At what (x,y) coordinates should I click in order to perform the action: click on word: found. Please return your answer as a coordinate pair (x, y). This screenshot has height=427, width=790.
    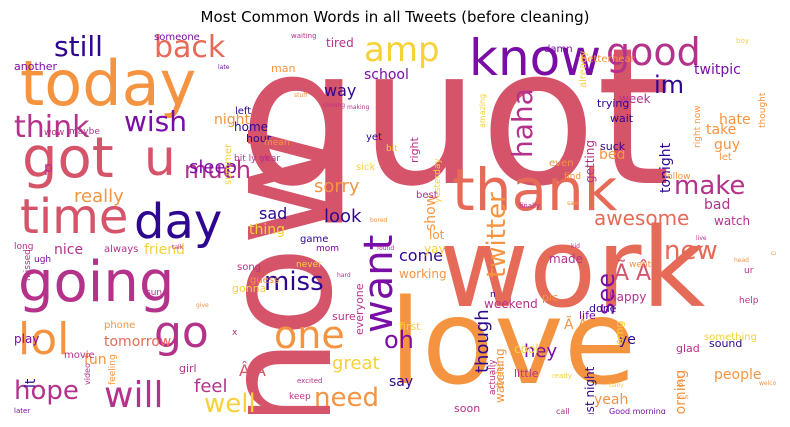
    Looking at the image, I should click on (386, 248).